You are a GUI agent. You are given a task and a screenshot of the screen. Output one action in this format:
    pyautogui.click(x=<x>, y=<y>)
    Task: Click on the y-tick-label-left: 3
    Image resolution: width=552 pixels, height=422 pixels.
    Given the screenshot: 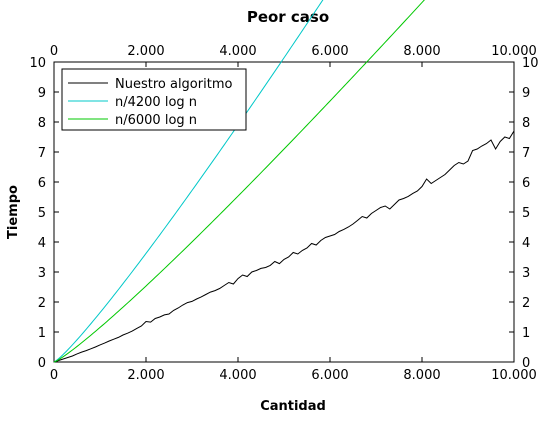 What is the action you would take?
    pyautogui.click(x=42, y=273)
    